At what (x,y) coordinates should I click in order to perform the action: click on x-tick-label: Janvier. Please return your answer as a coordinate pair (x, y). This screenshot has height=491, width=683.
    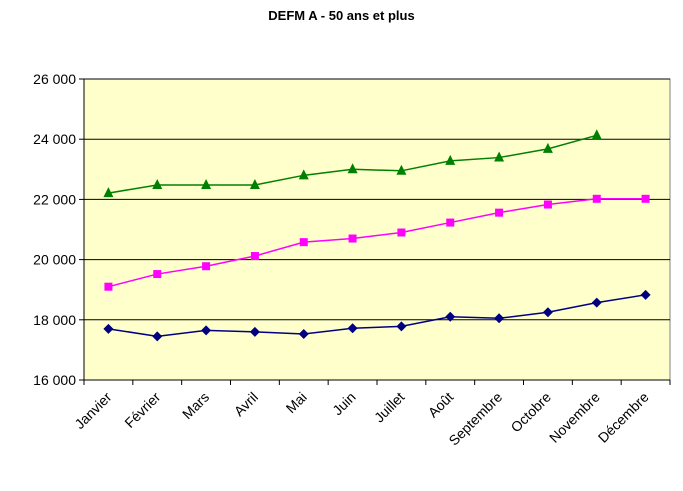
    Looking at the image, I should click on (92, 410).